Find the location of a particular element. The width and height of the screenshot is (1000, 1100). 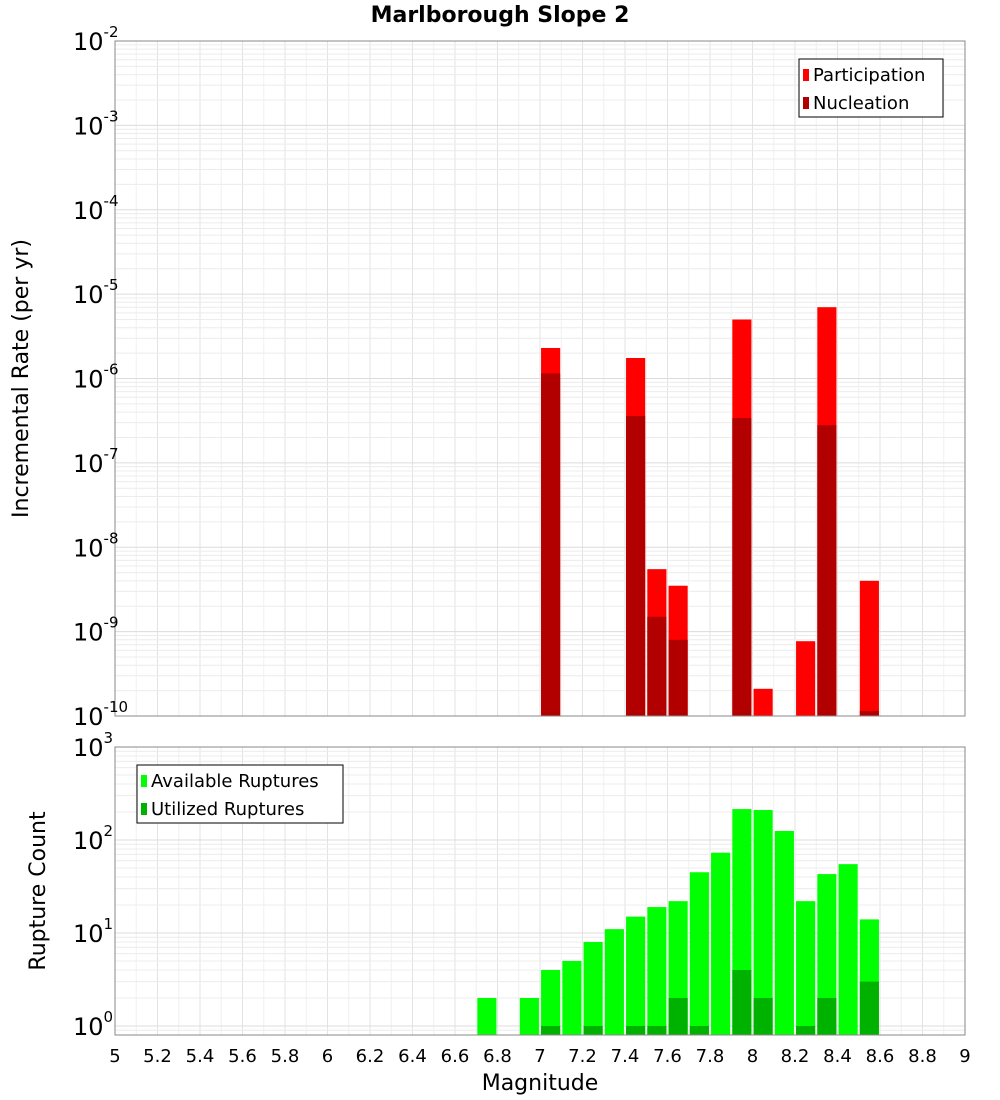

rate-y-tick-label: 10⁻² is located at coordinates (96, 39).